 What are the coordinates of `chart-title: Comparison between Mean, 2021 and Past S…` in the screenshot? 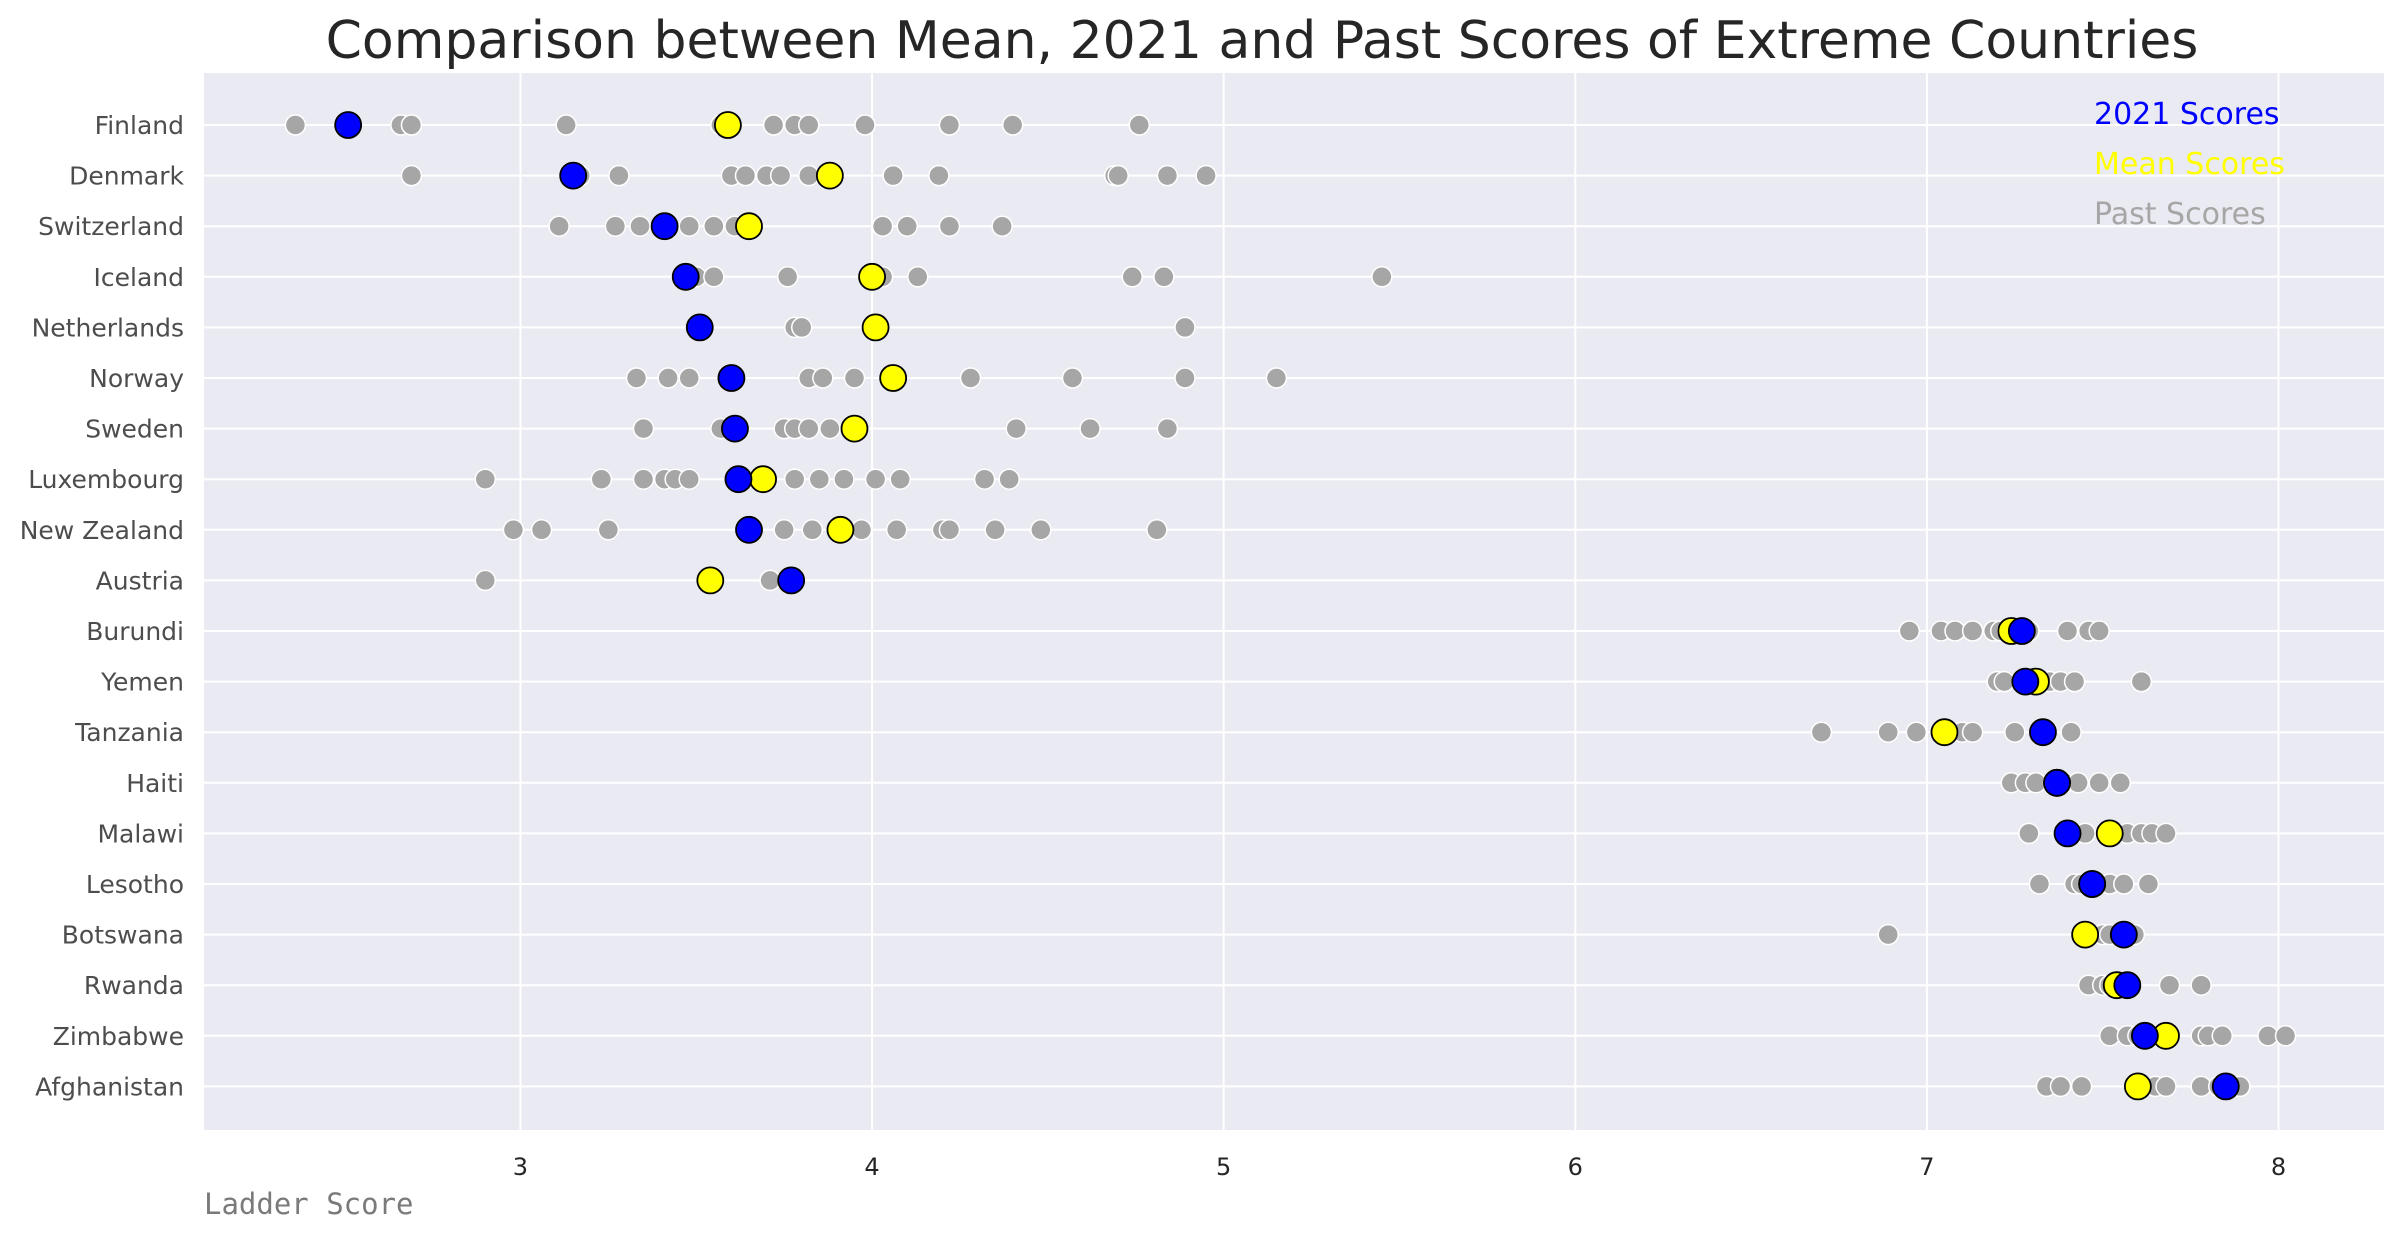 It's located at (1262, 41).